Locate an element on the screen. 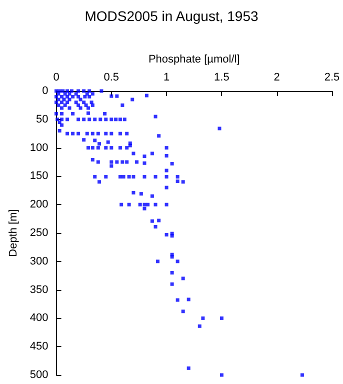 The image size is (343, 384). y-tick-label: 100 is located at coordinates (39, 148).